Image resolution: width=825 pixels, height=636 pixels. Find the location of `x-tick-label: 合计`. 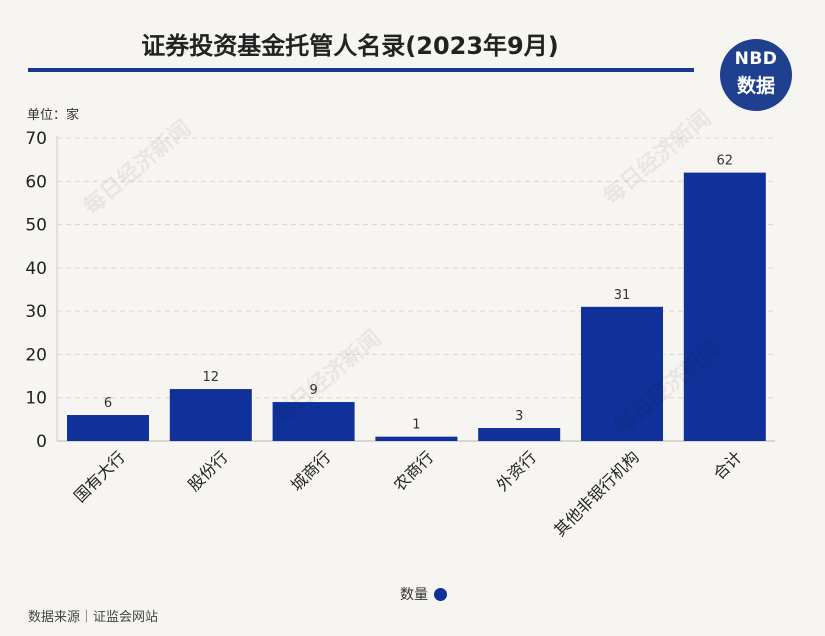

x-tick-label: 合计 is located at coordinates (728, 465).